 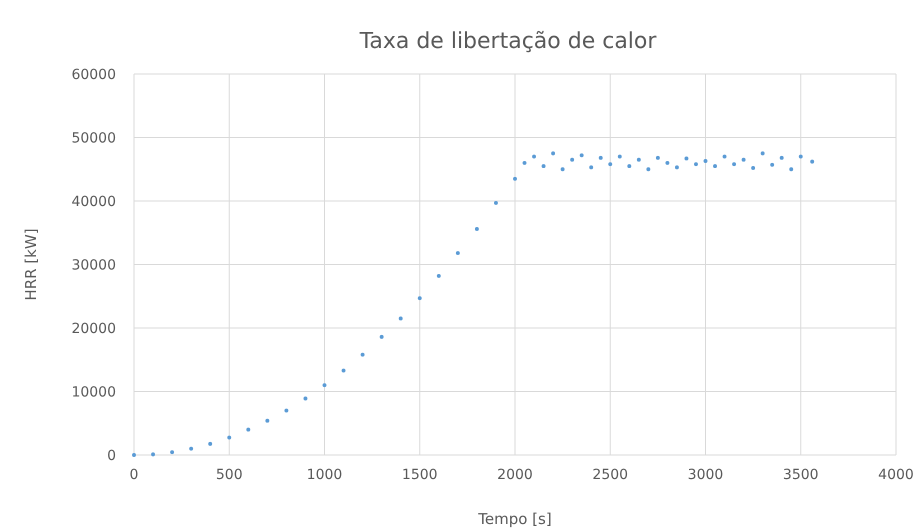 I want to click on y-tick-label: 40000, so click(x=93, y=202).